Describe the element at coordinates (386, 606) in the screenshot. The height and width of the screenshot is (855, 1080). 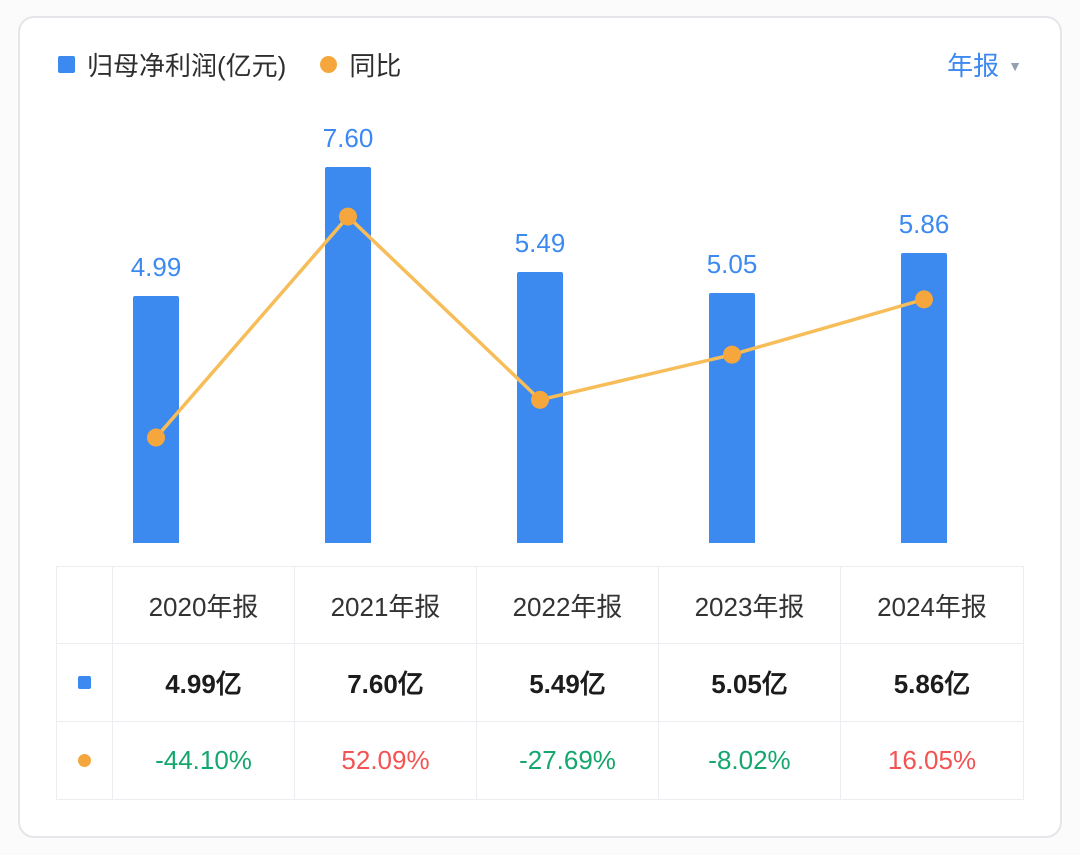
I see `table-header-cell: 2021年报` at that location.